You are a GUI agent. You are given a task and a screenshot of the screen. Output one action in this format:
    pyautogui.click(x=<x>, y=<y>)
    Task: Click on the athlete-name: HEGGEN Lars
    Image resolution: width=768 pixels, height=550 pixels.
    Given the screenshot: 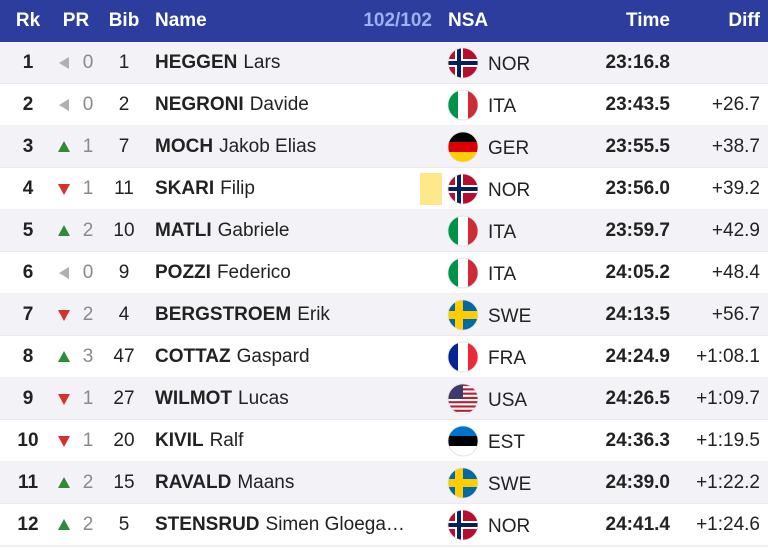 What is the action you would take?
    pyautogui.click(x=217, y=62)
    